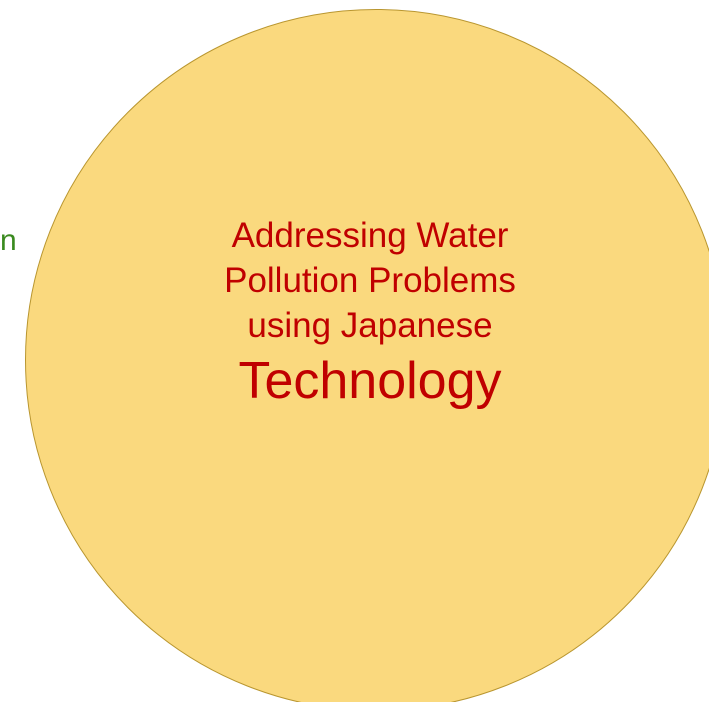 The height and width of the screenshot is (702, 709). What do you see at coordinates (370, 280) in the screenshot?
I see `topic-title-line-2: Pollution Problems` at bounding box center [370, 280].